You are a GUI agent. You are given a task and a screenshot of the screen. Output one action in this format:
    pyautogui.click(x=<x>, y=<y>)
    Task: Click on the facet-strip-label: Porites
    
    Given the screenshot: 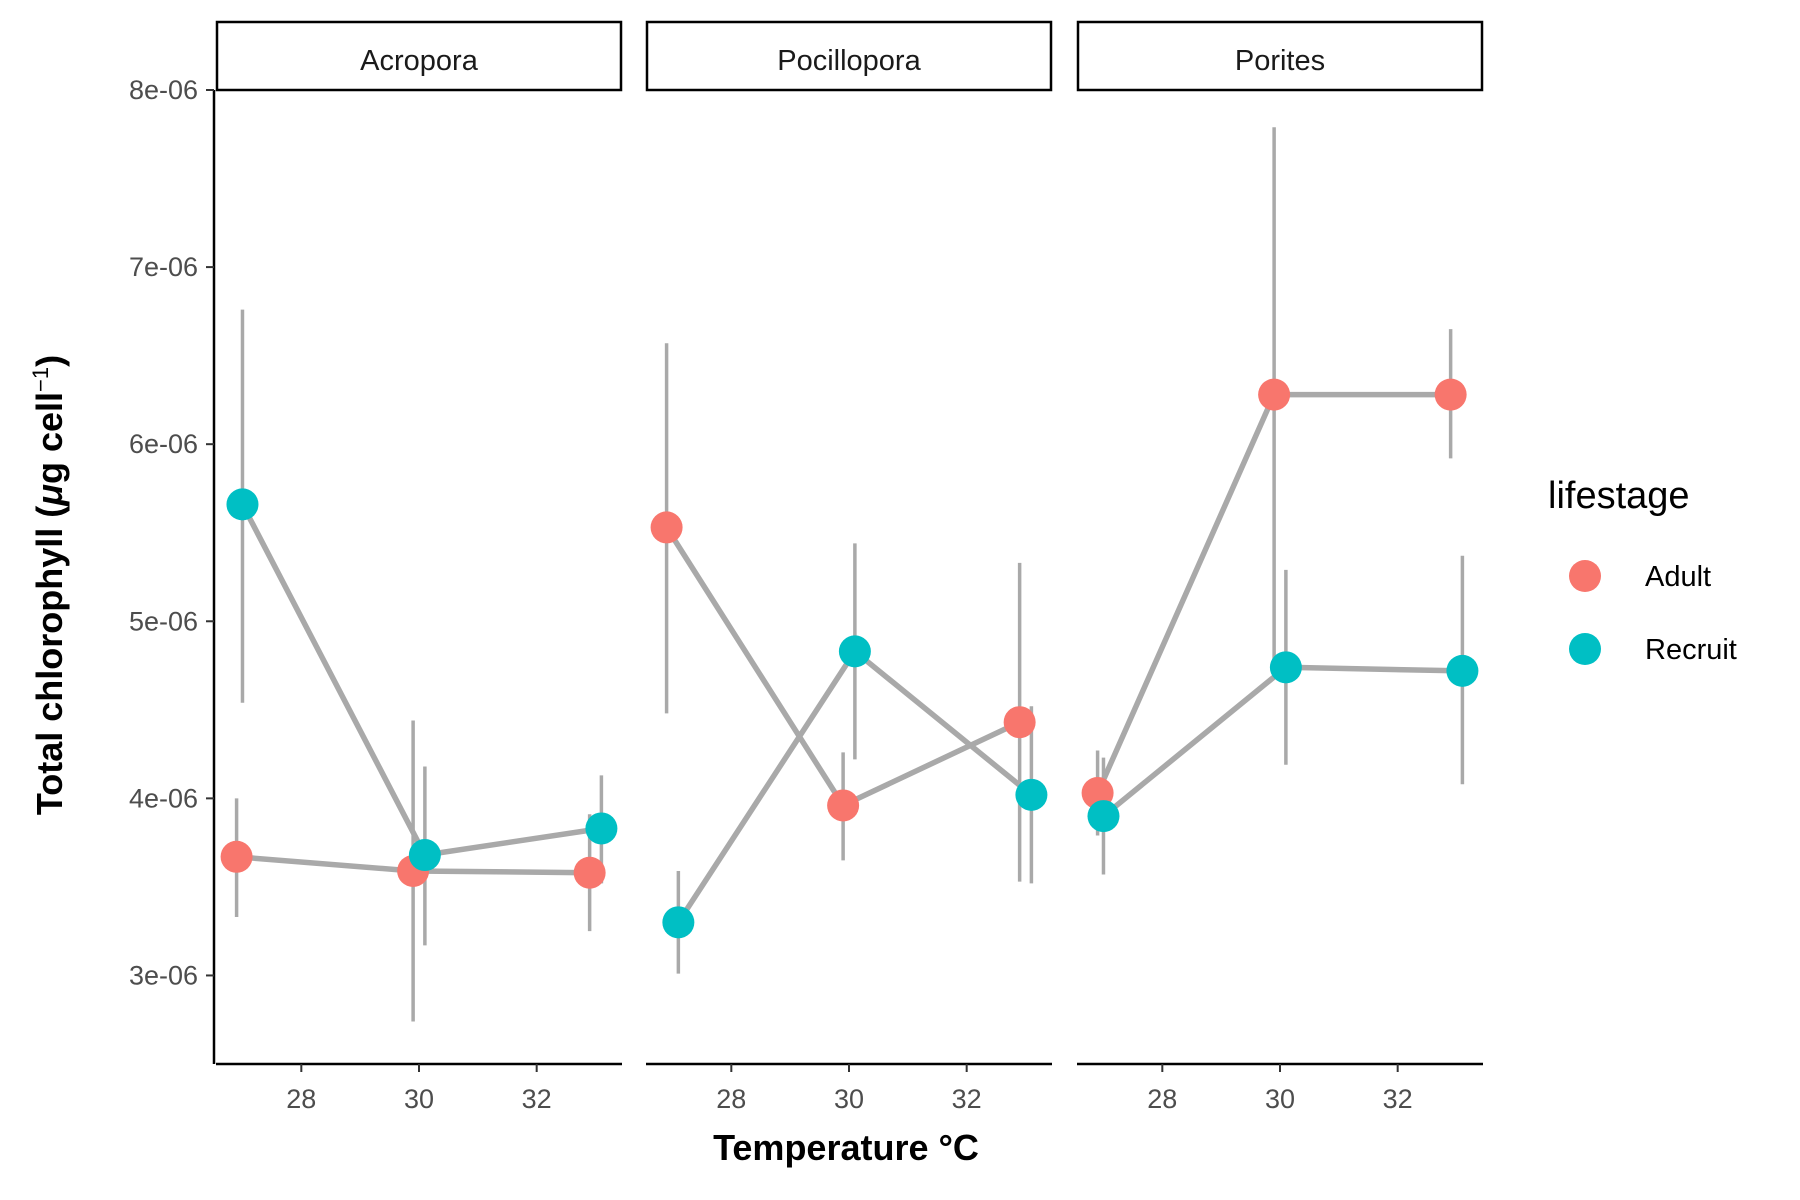 What is the action you would take?
    pyautogui.click(x=1280, y=61)
    